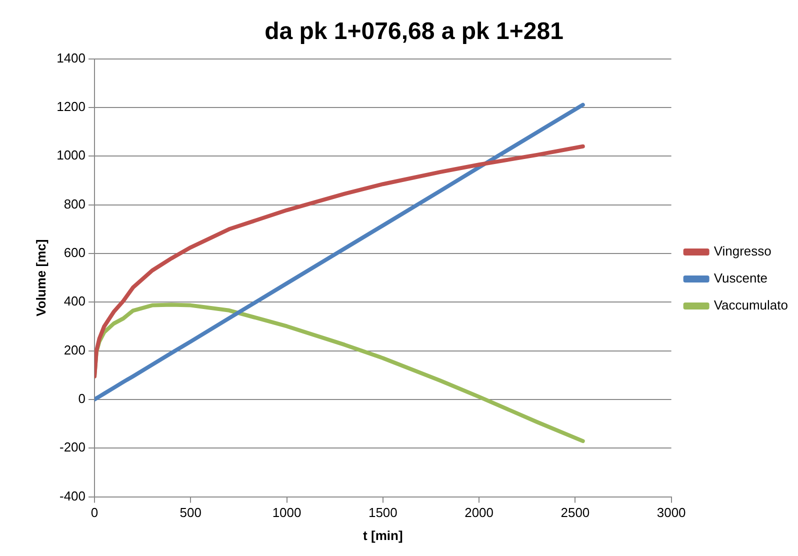 This screenshot has height=556, width=798. I want to click on legend-label: Vingresso, so click(743, 251).